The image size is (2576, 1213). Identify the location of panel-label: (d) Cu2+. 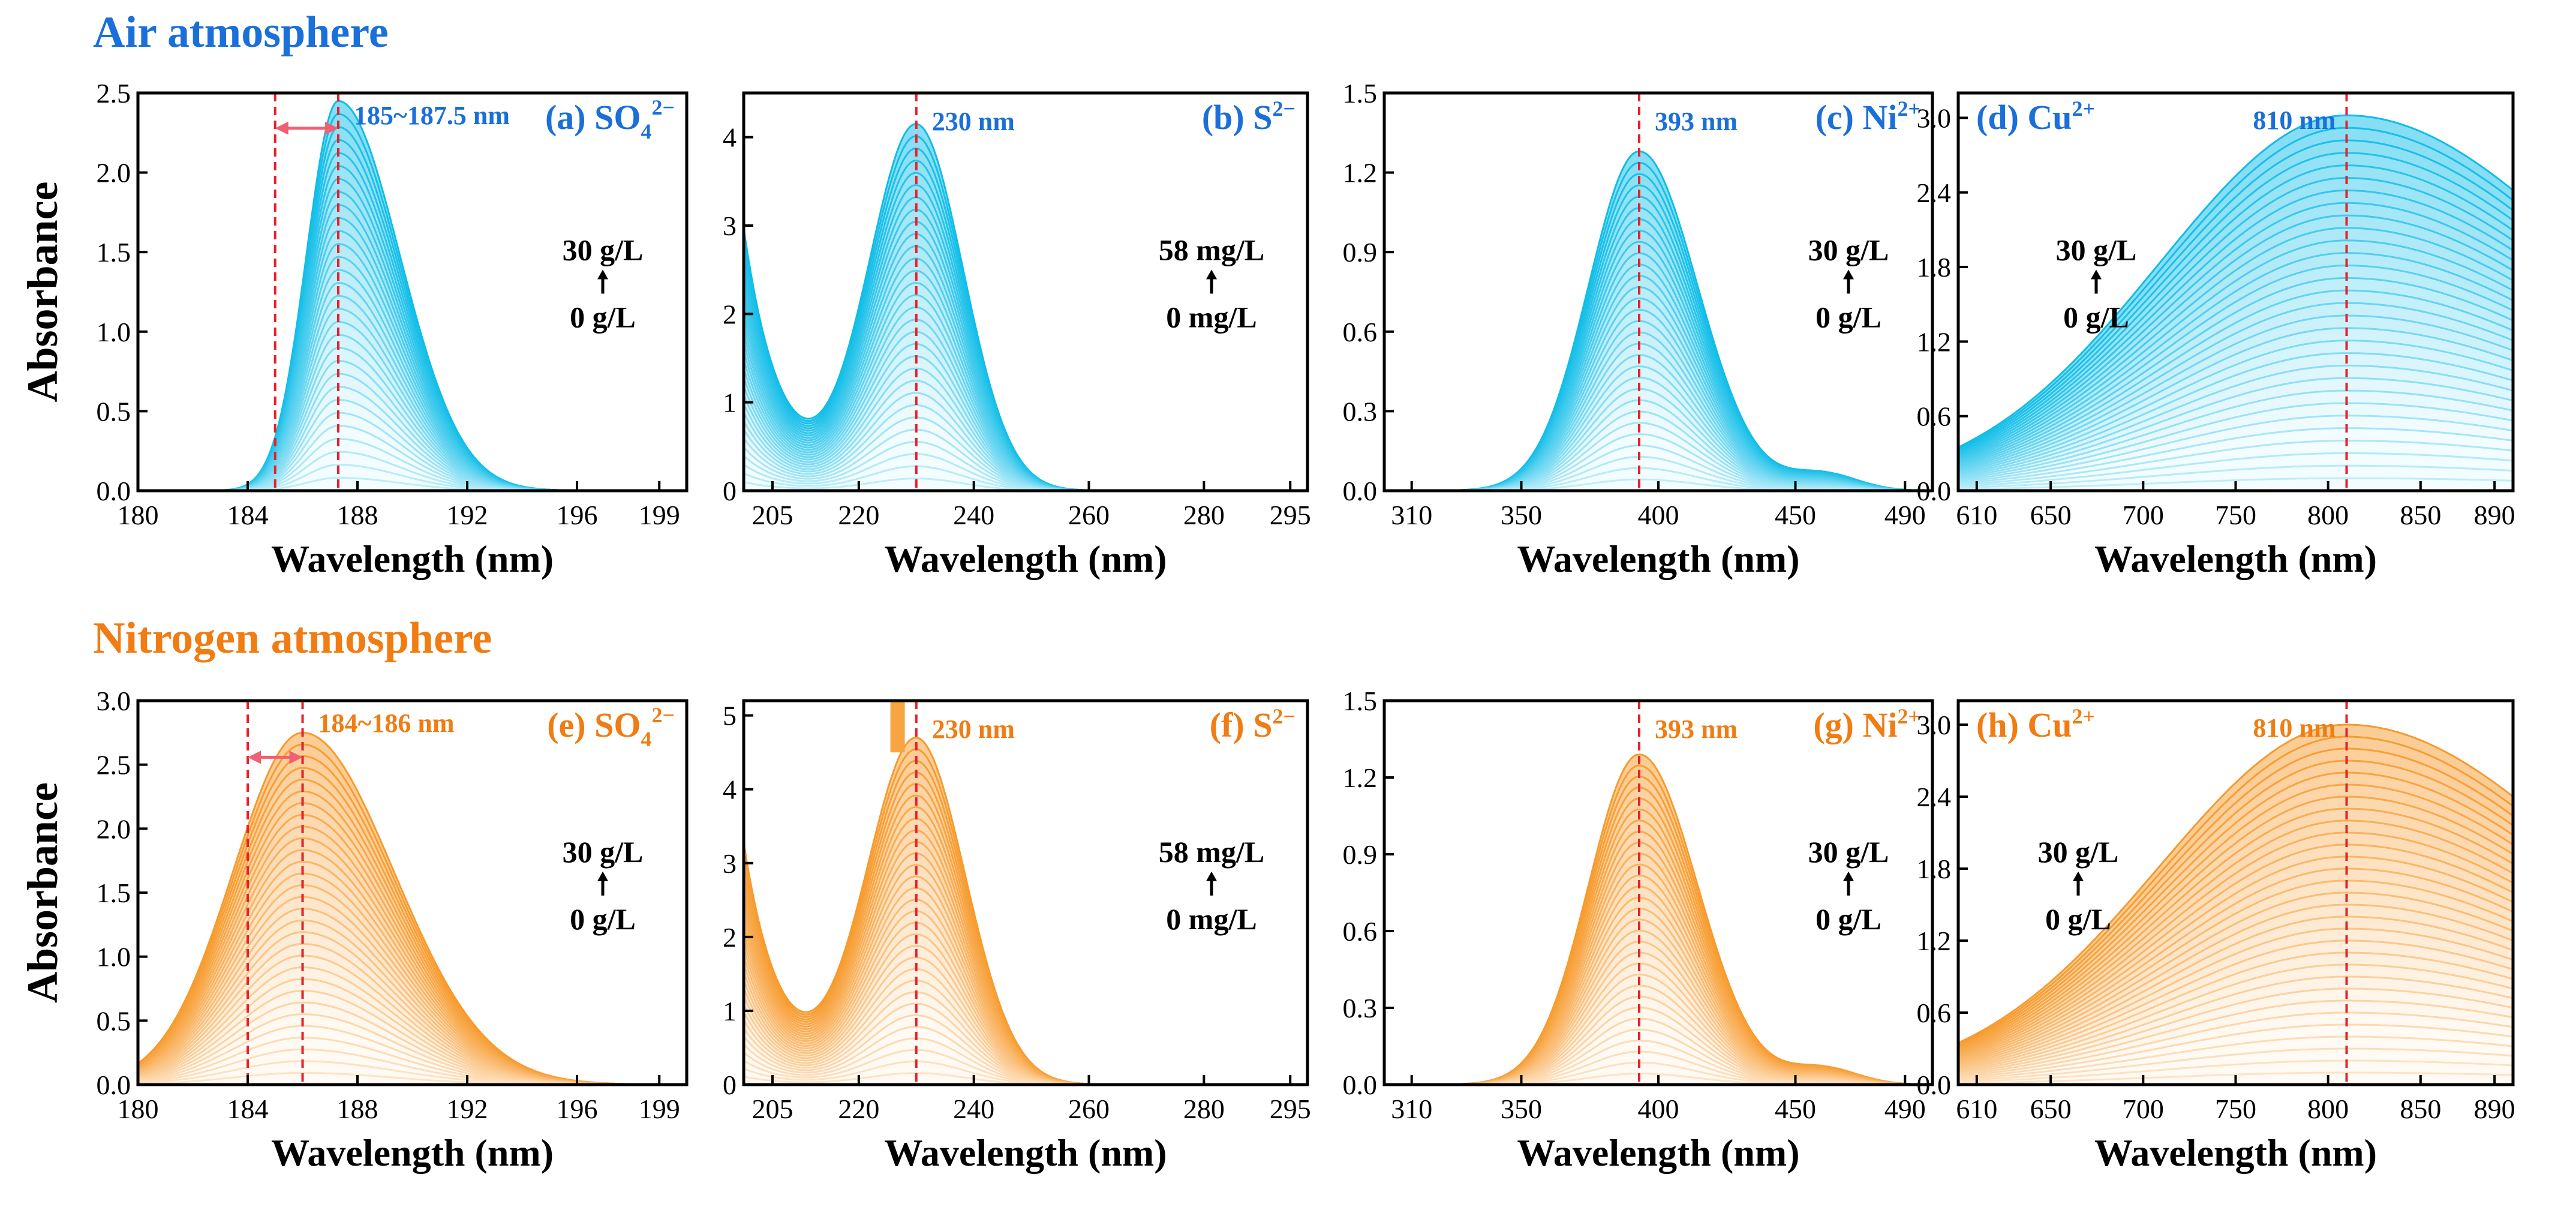
(2036, 117).